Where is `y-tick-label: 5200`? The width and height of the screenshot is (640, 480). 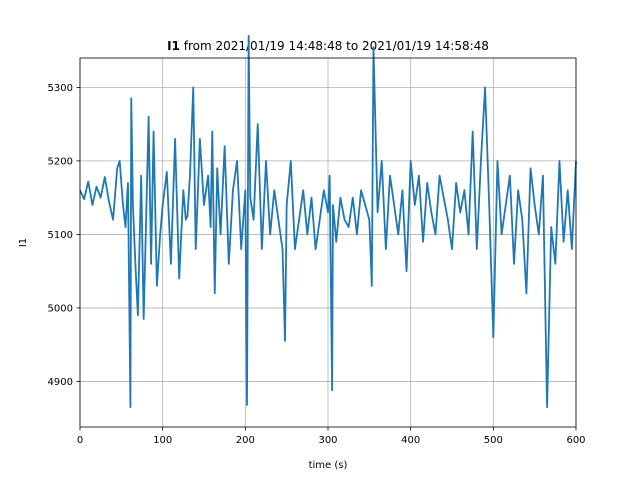 y-tick-label: 5200 is located at coordinates (60, 161).